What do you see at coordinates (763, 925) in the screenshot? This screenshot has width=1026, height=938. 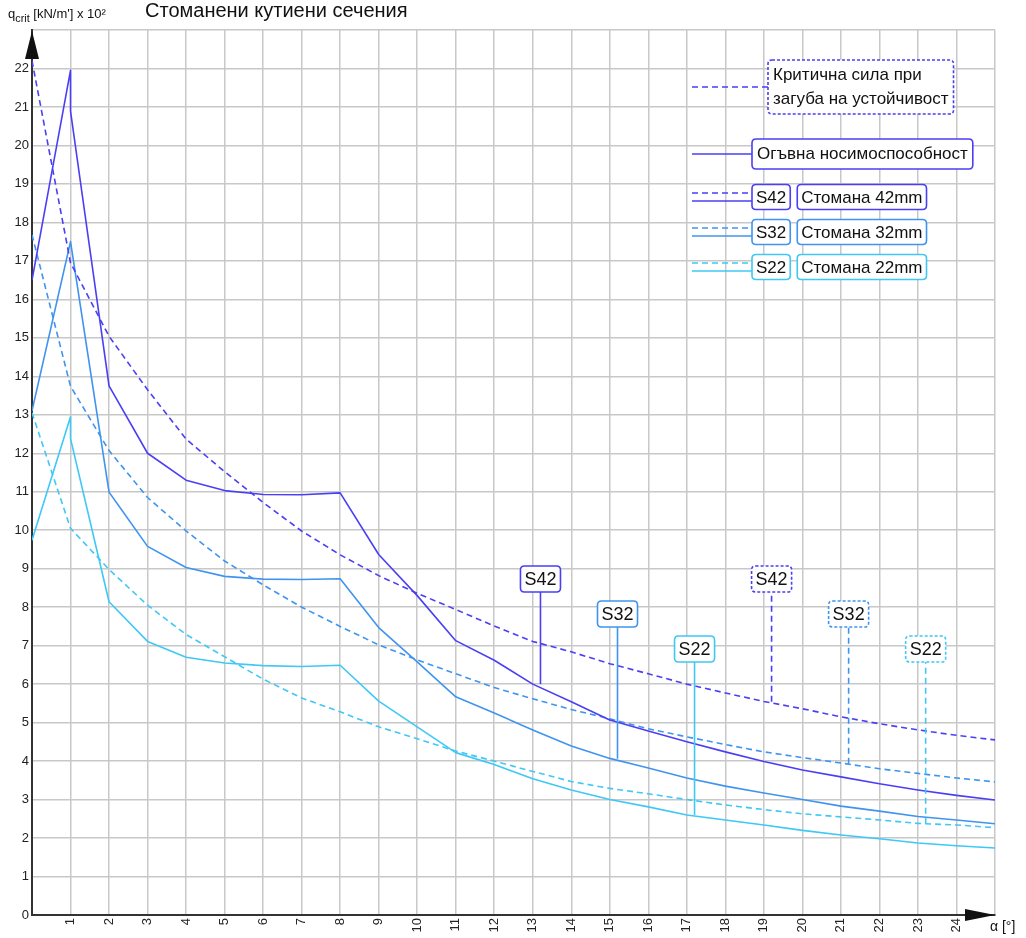 I see `x-tick-label: 19` at bounding box center [763, 925].